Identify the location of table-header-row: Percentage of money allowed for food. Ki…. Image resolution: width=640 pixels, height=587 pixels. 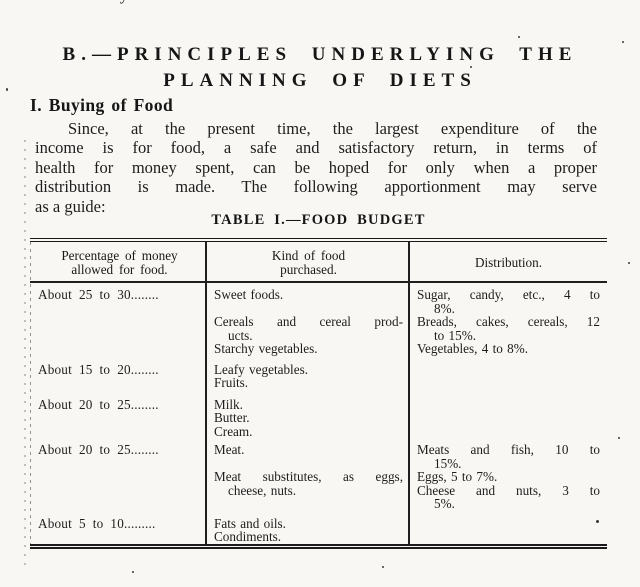
(318, 262).